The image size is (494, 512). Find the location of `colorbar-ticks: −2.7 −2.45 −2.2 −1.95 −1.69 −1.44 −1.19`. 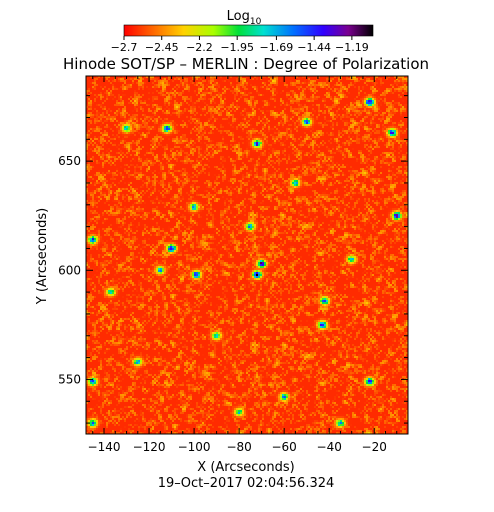

colorbar-ticks: −2.7 −2.45 −2.2 −1.95 −1.69 −1.44 −1.19 is located at coordinates (240, 45).